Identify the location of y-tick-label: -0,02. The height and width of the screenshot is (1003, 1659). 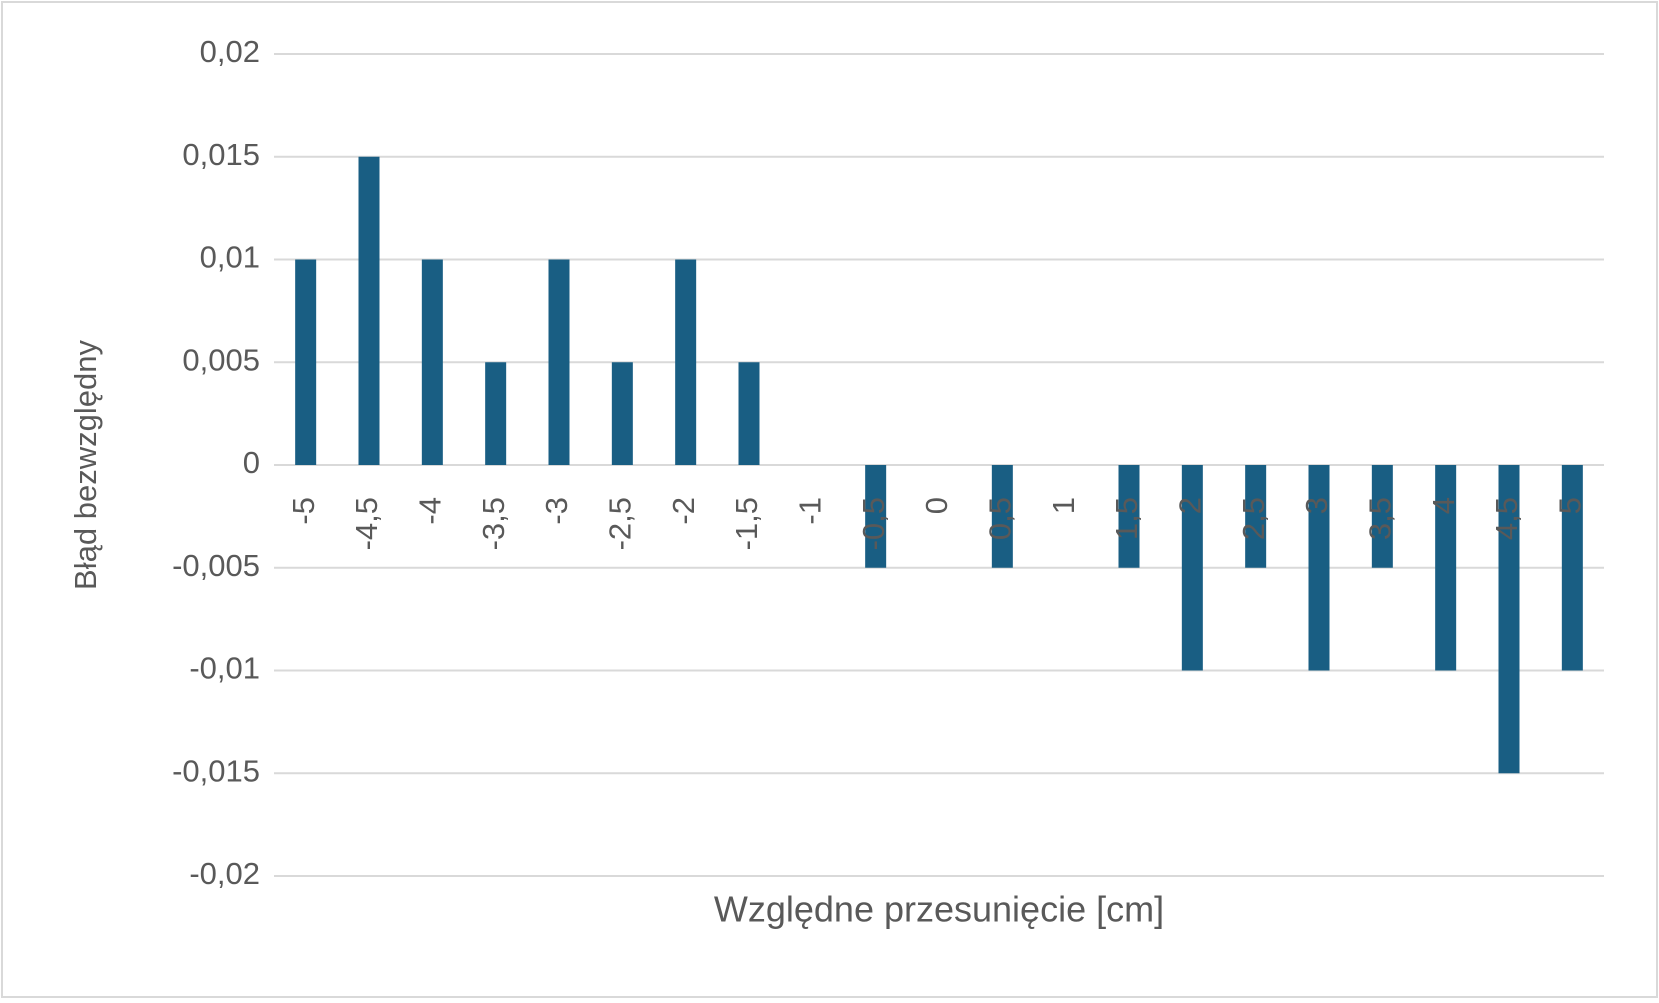
(224, 873).